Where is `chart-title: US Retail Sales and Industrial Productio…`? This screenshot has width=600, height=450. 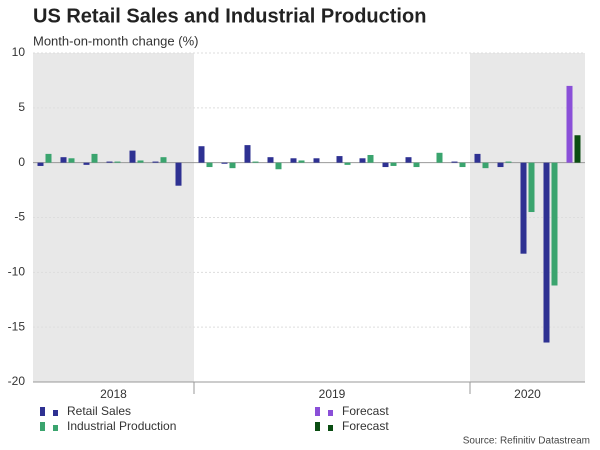
chart-title: US Retail Sales and Industrial Productio… is located at coordinates (229, 16).